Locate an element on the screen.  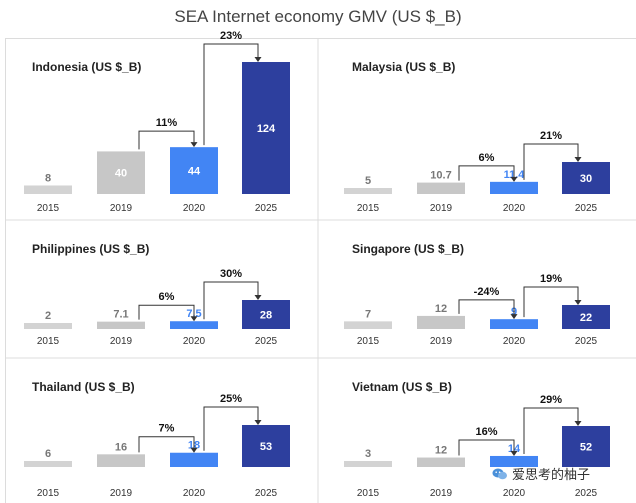
wechat-icon is located at coordinates (499, 473).